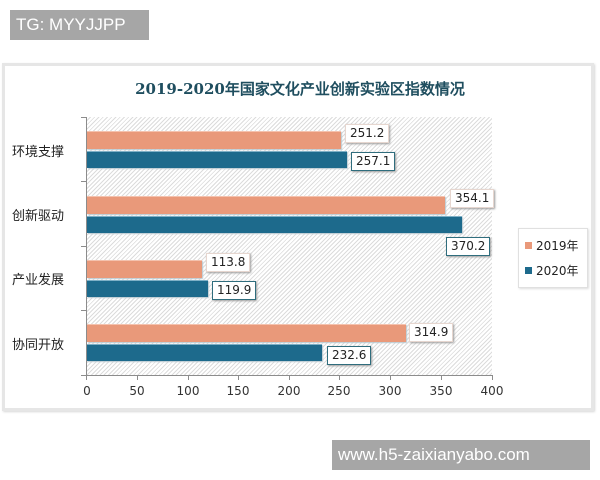 The width and height of the screenshot is (600, 480). Describe the element at coordinates (349, 355) in the screenshot. I see `data-label: 232.6` at that location.